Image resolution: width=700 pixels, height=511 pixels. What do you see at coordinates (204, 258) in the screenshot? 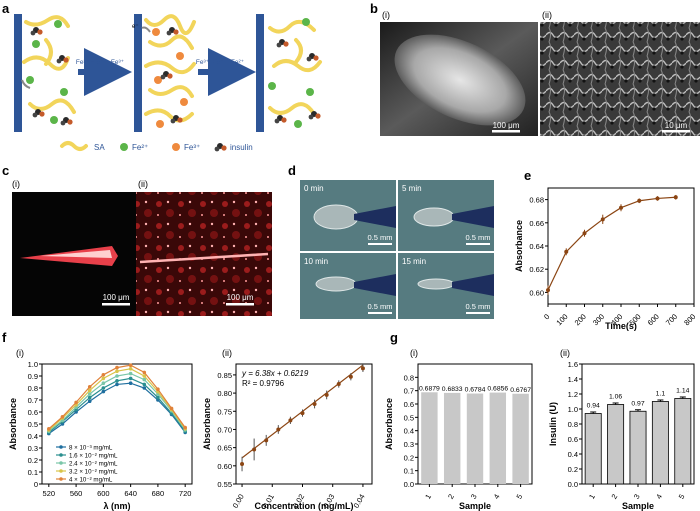
I see `fluorescent-track` at bounding box center [204, 258].